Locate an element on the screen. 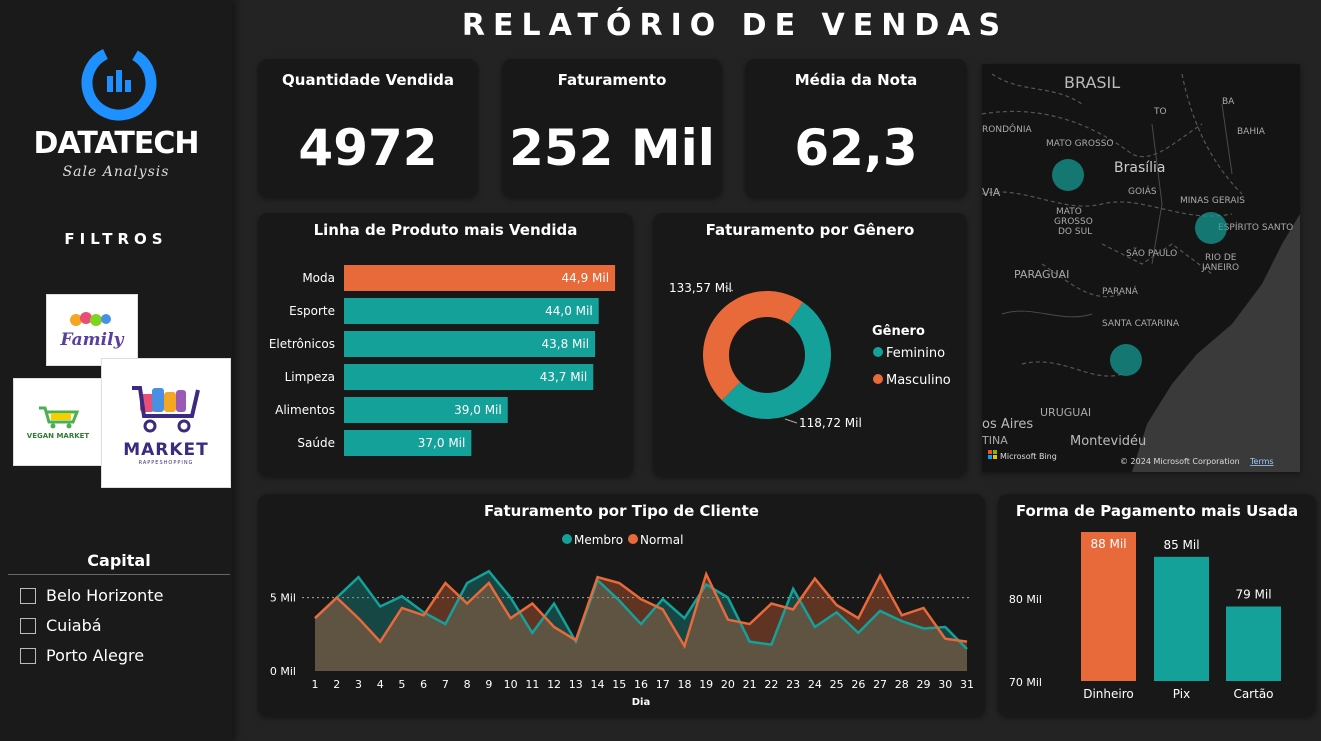 Image resolution: width=1321 pixels, height=741 pixels. datatech-logo-icon is located at coordinates (119, 83).